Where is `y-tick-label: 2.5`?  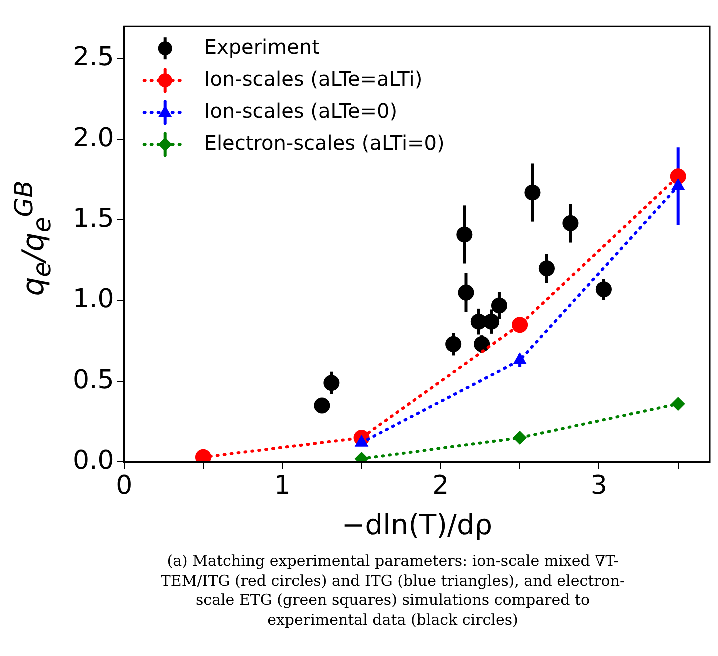
y-tick-label: 2.5 is located at coordinates (93, 57).